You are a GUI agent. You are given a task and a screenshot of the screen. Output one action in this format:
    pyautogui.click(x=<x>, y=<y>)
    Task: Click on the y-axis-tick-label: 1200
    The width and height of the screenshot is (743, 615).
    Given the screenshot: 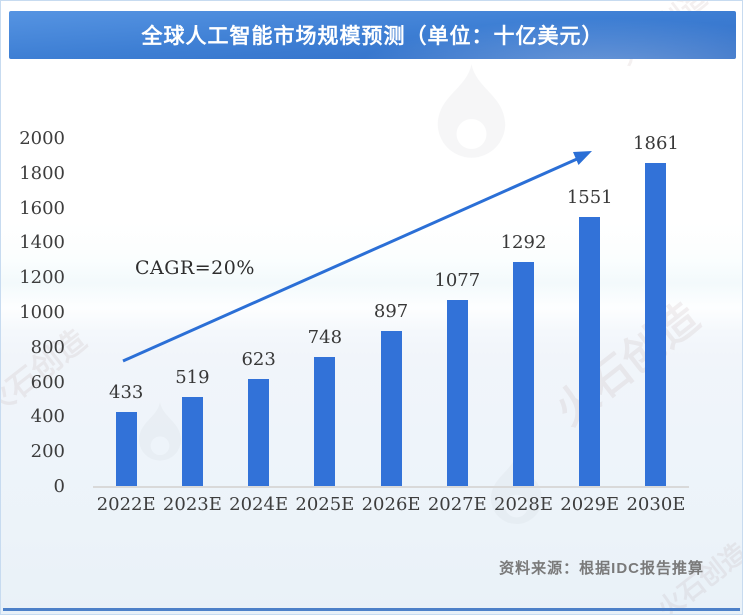 What is the action you would take?
    pyautogui.click(x=42, y=278)
    